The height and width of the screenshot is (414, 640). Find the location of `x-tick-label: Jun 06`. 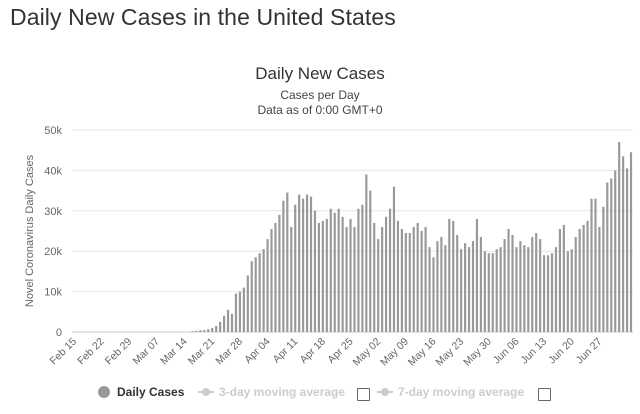

x-tick-label: Jun 06 is located at coordinates (506, 351).